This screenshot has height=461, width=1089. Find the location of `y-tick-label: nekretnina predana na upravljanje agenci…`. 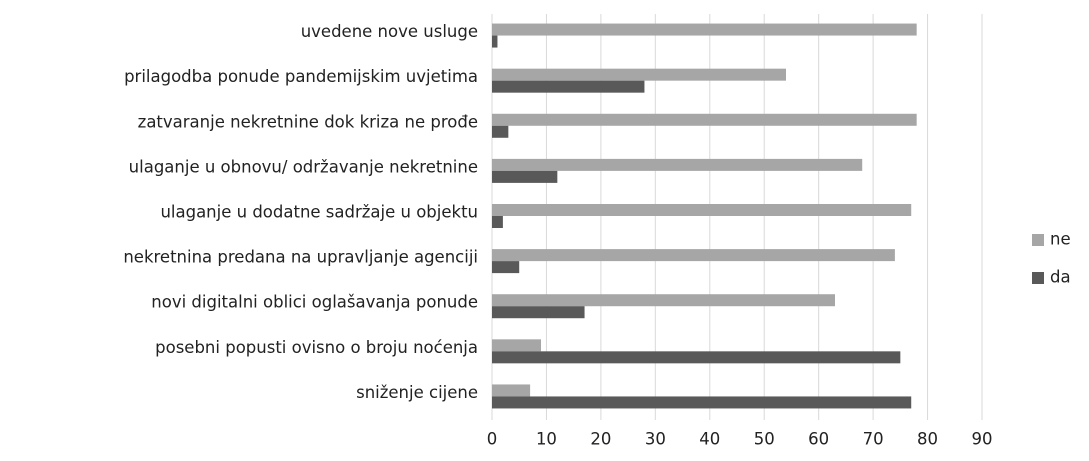

y-tick-label: nekretnina predana na upravljanje agenci… is located at coordinates (300, 257).